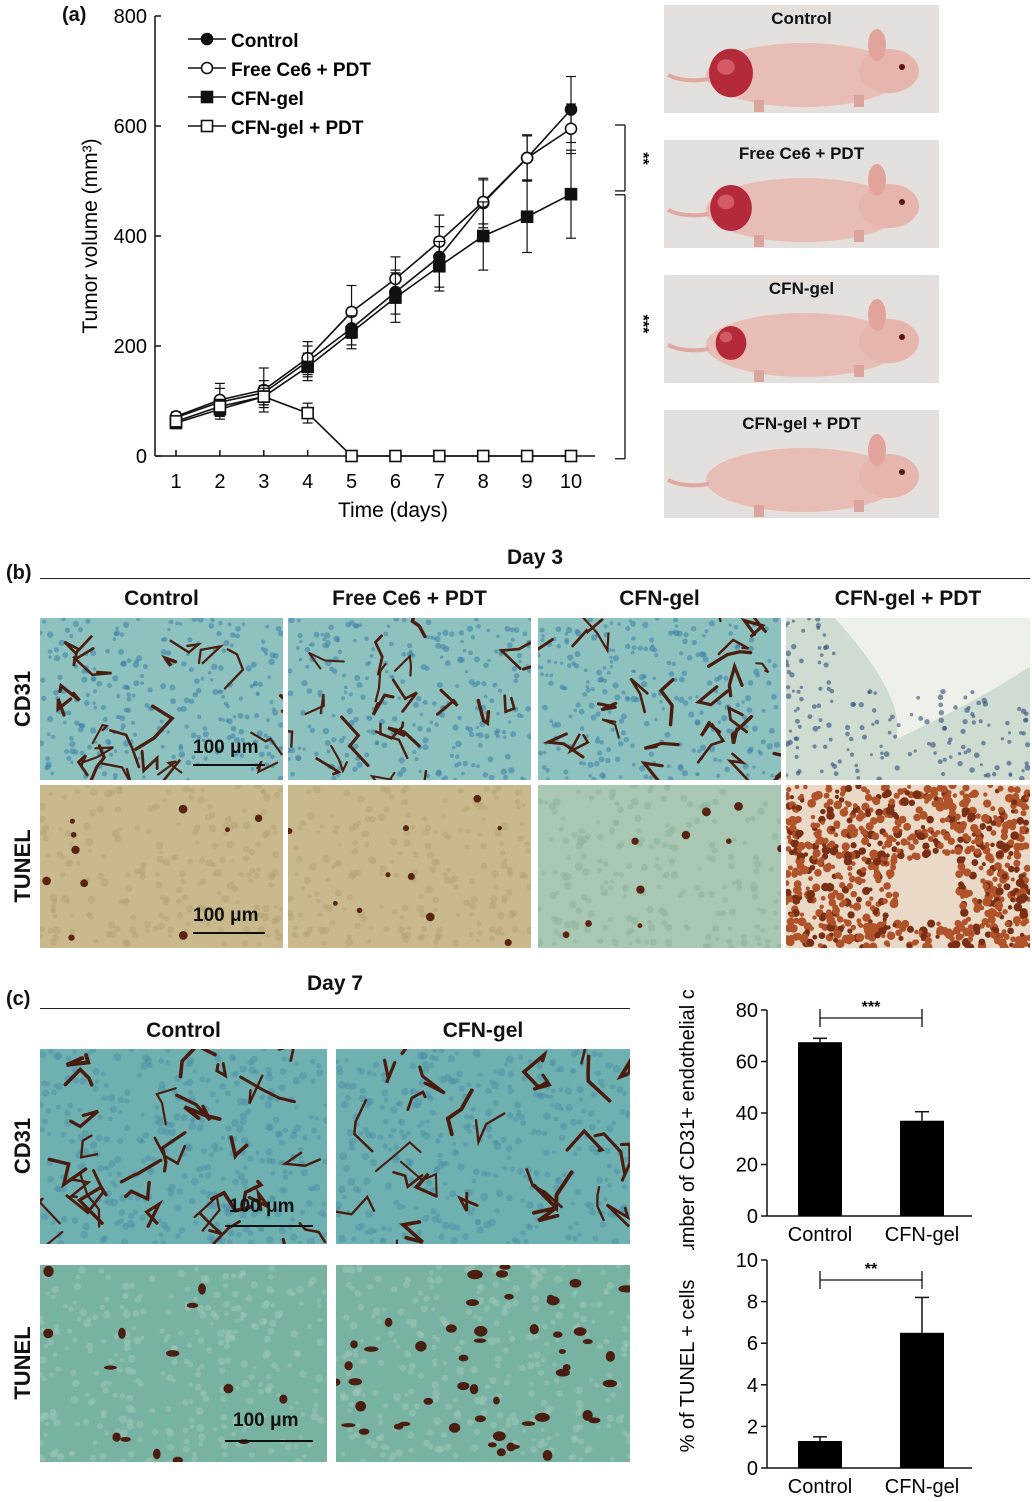  What do you see at coordinates (752, 1427) in the screenshot?
I see `y-tick-label: 2` at bounding box center [752, 1427].